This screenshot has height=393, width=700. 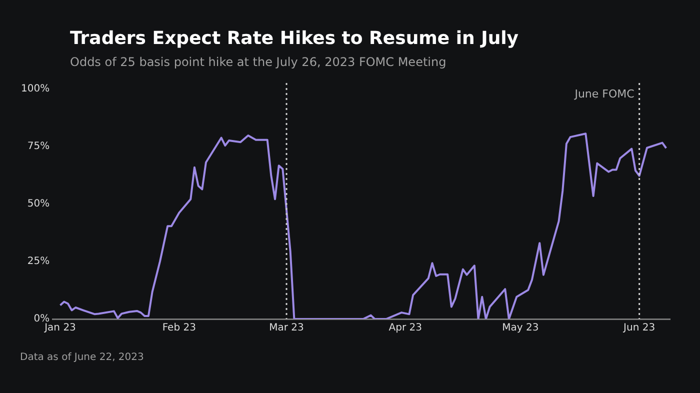 I want to click on chart-subtitle: Odds of 25 basis point hike at the July 26, 2023 FOMC Meeting, so click(x=258, y=62).